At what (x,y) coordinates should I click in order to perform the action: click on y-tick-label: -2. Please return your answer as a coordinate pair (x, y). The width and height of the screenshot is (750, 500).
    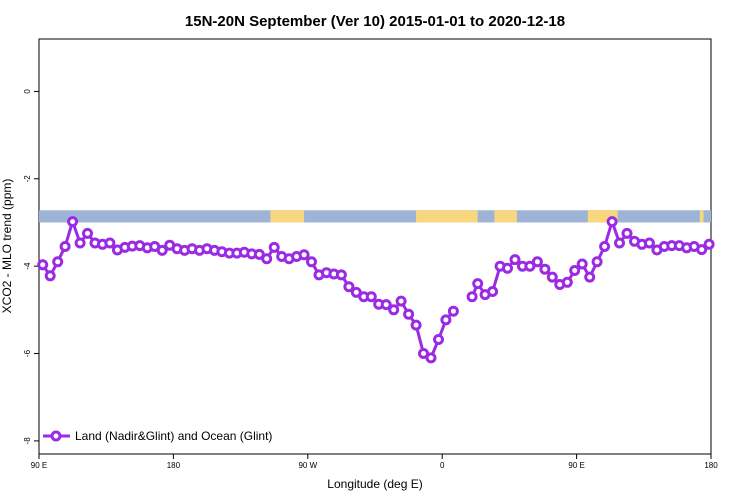
    Looking at the image, I should click on (27, 179).